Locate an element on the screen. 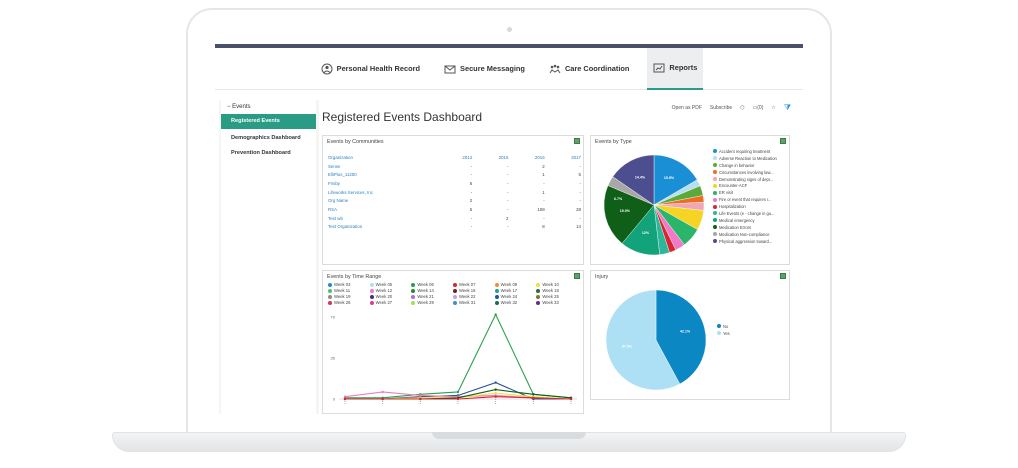 This screenshot has width=1018, height=468. table-cell: 5 is located at coordinates (579, 175).